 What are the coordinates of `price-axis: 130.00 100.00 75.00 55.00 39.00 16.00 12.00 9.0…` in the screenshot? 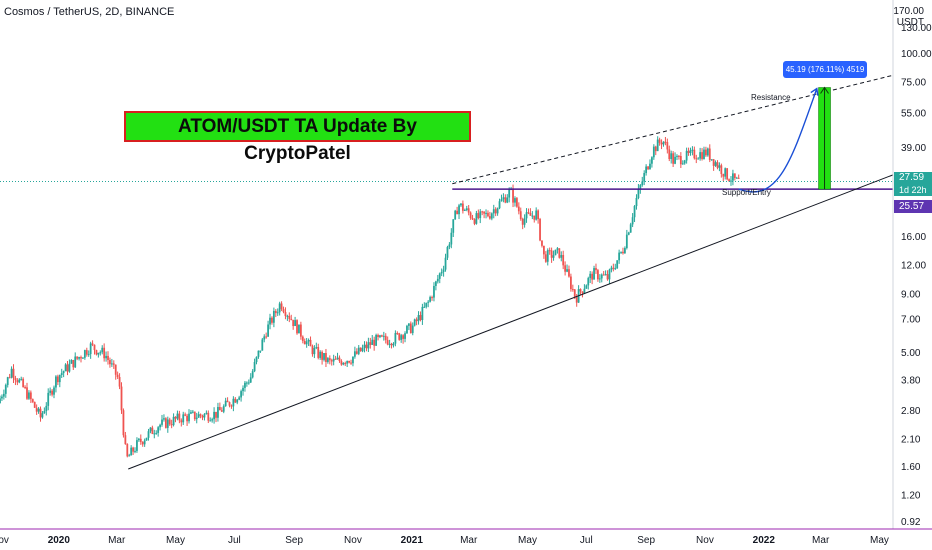 It's located at (912, 264).